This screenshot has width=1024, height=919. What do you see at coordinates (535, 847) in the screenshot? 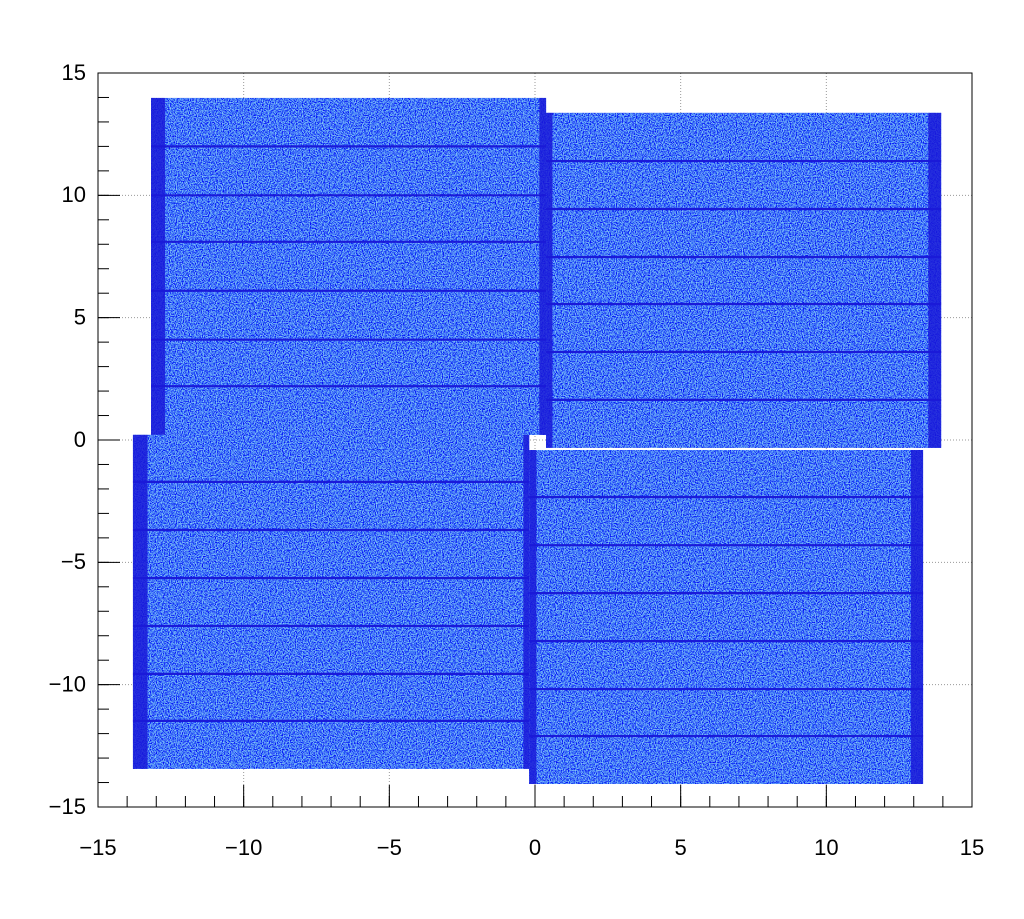
I see `x-tick-label: 0` at bounding box center [535, 847].